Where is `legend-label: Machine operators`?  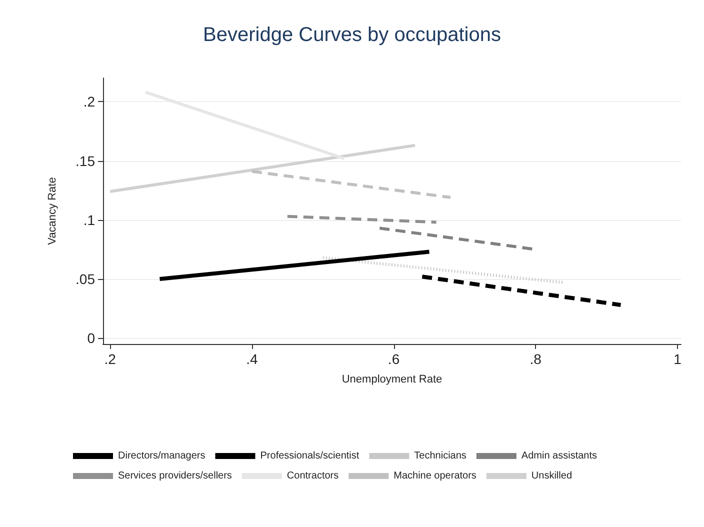 legend-label: Machine operators is located at coordinates (435, 476).